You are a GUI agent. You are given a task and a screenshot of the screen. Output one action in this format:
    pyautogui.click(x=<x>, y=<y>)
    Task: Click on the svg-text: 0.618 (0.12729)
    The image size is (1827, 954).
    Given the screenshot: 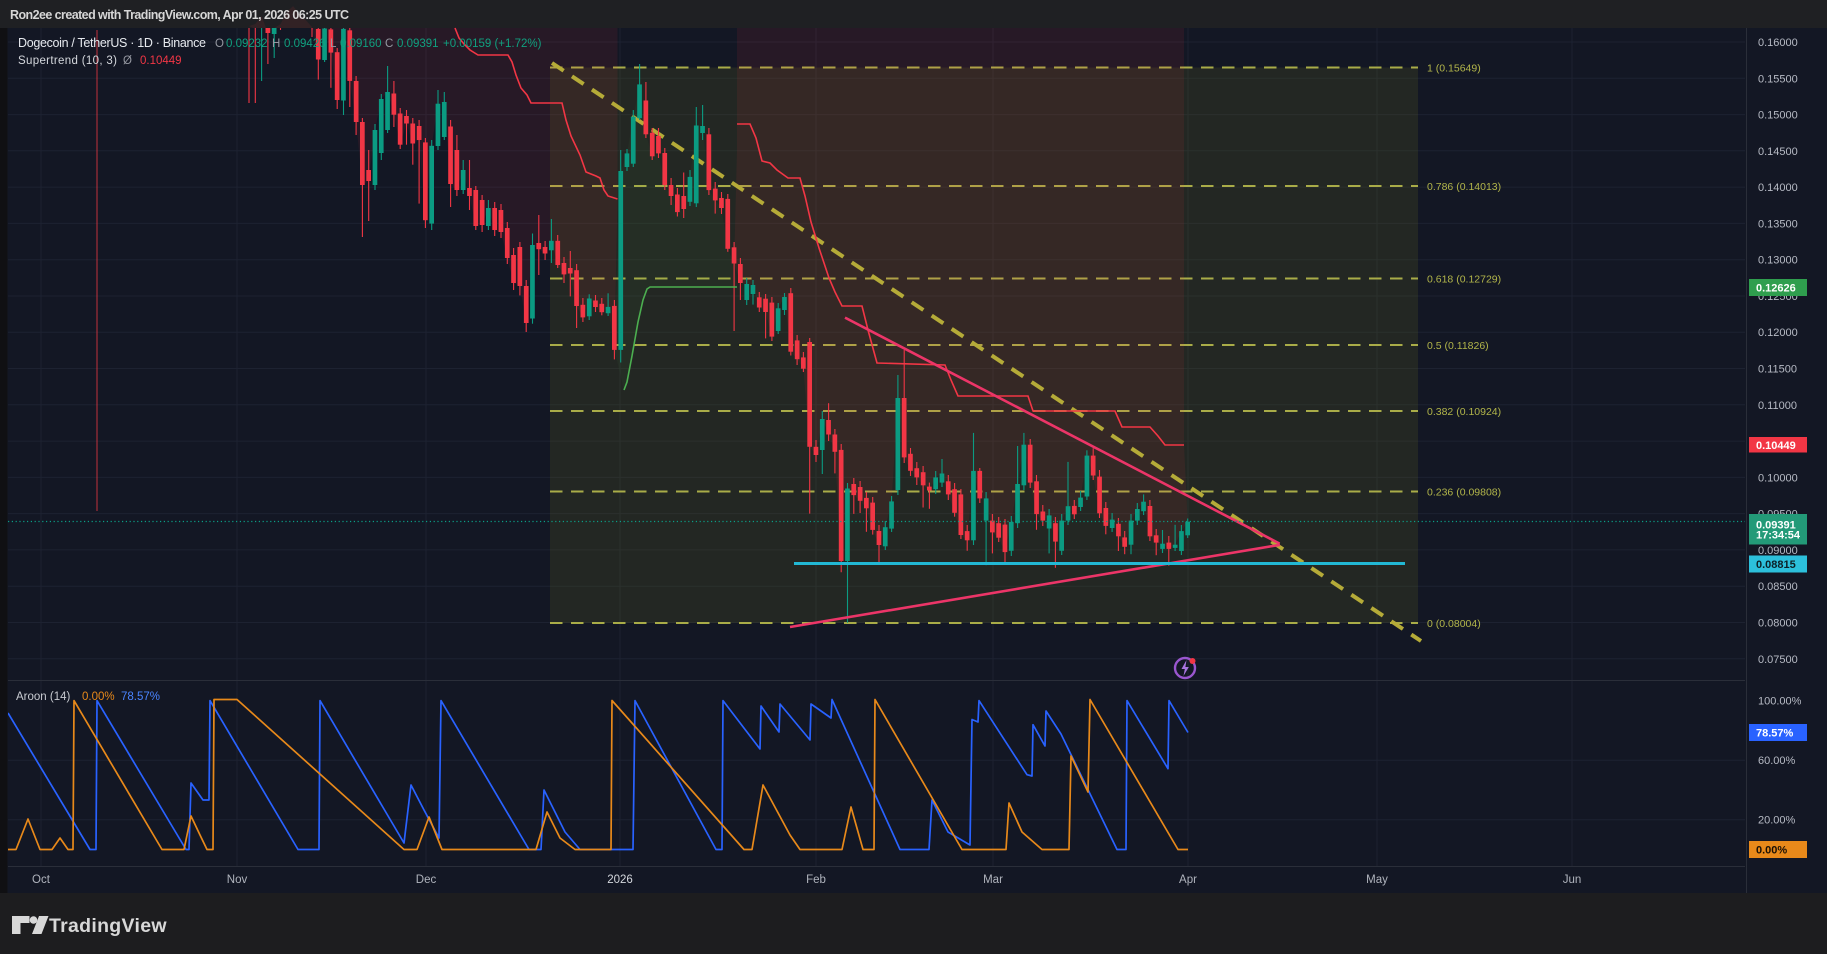 What is the action you would take?
    pyautogui.click(x=1464, y=280)
    